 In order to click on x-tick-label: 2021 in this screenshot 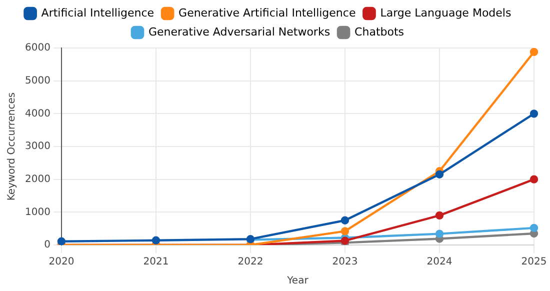, I will do `click(156, 262)`.